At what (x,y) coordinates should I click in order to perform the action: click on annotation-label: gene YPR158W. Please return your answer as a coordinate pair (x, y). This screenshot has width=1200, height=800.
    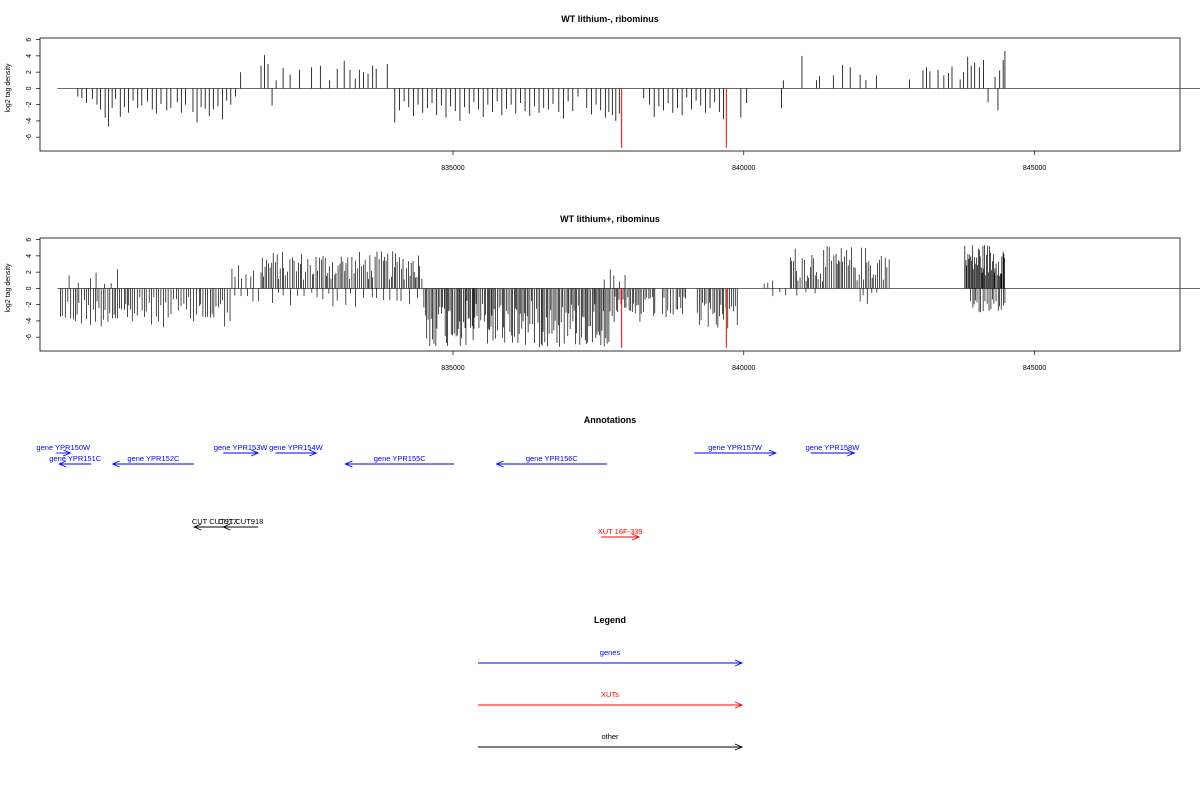
    Looking at the image, I should click on (833, 447).